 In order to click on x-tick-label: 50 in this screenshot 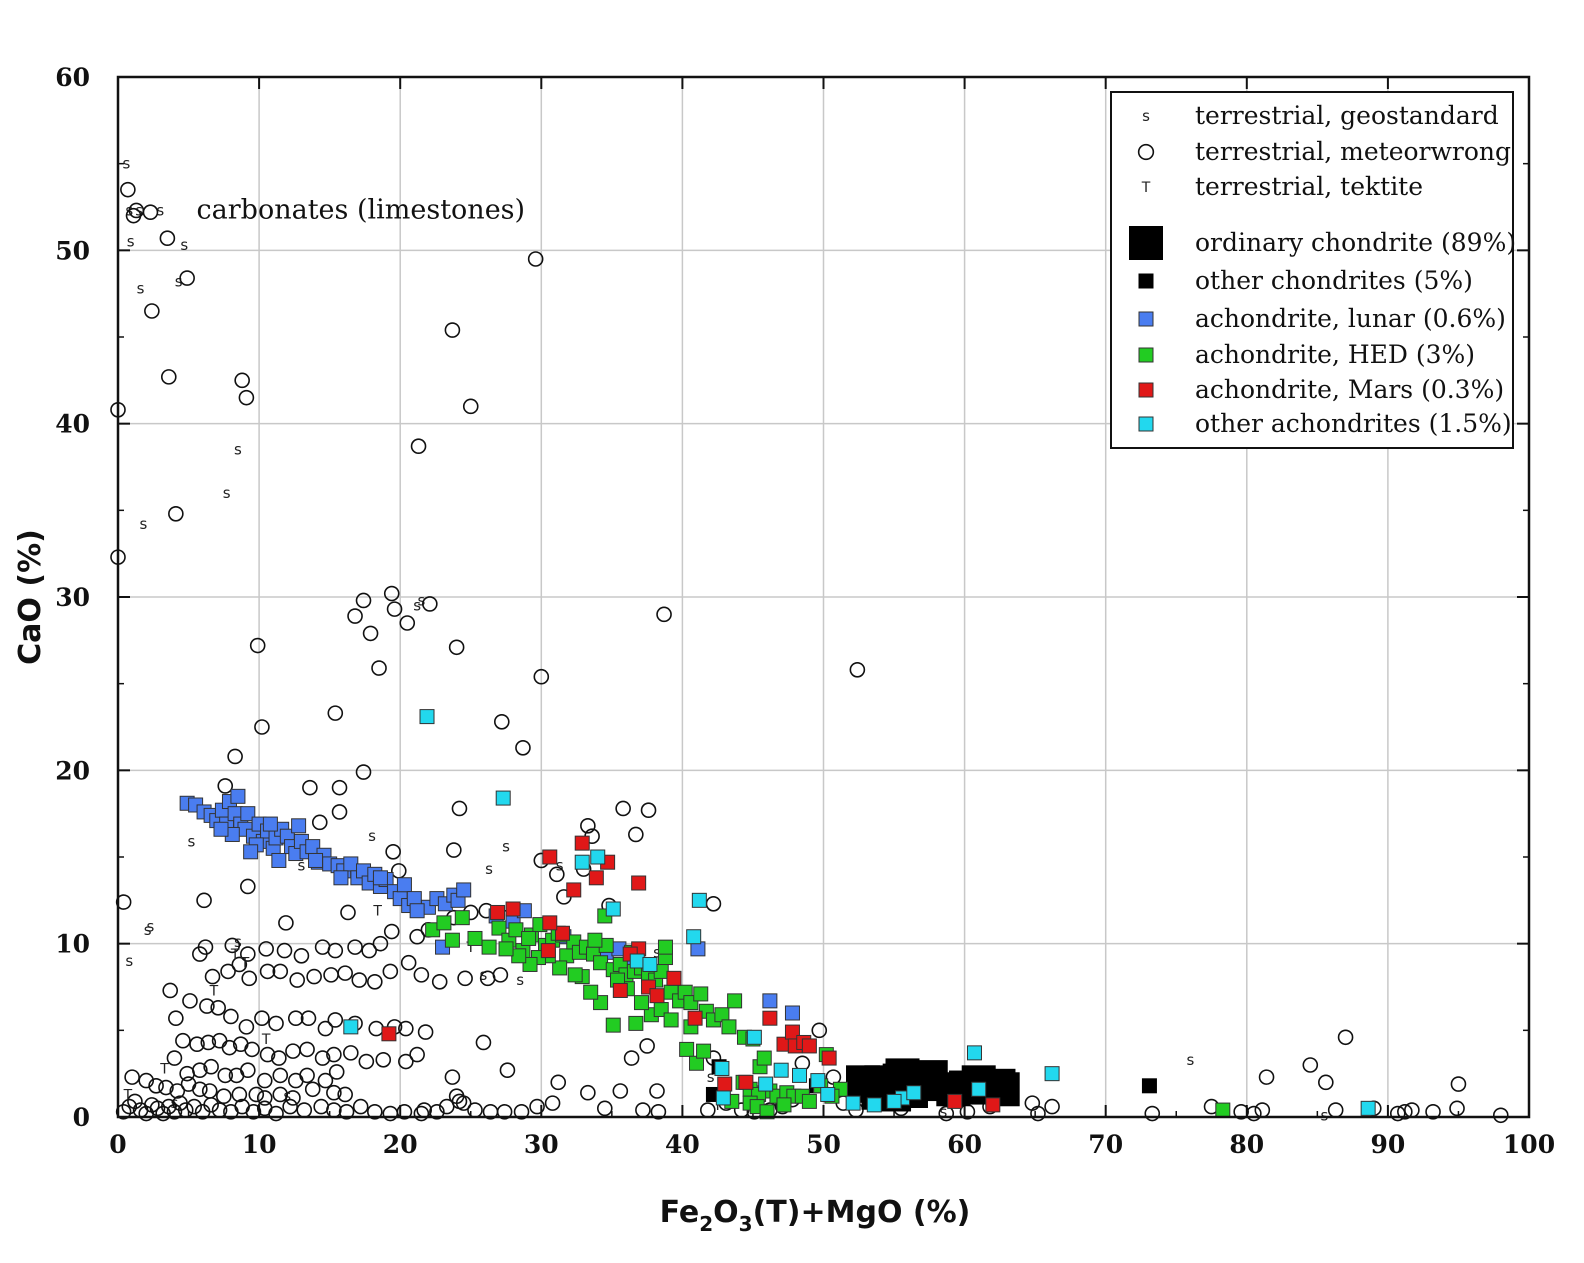, I will do `click(823, 1144)`.